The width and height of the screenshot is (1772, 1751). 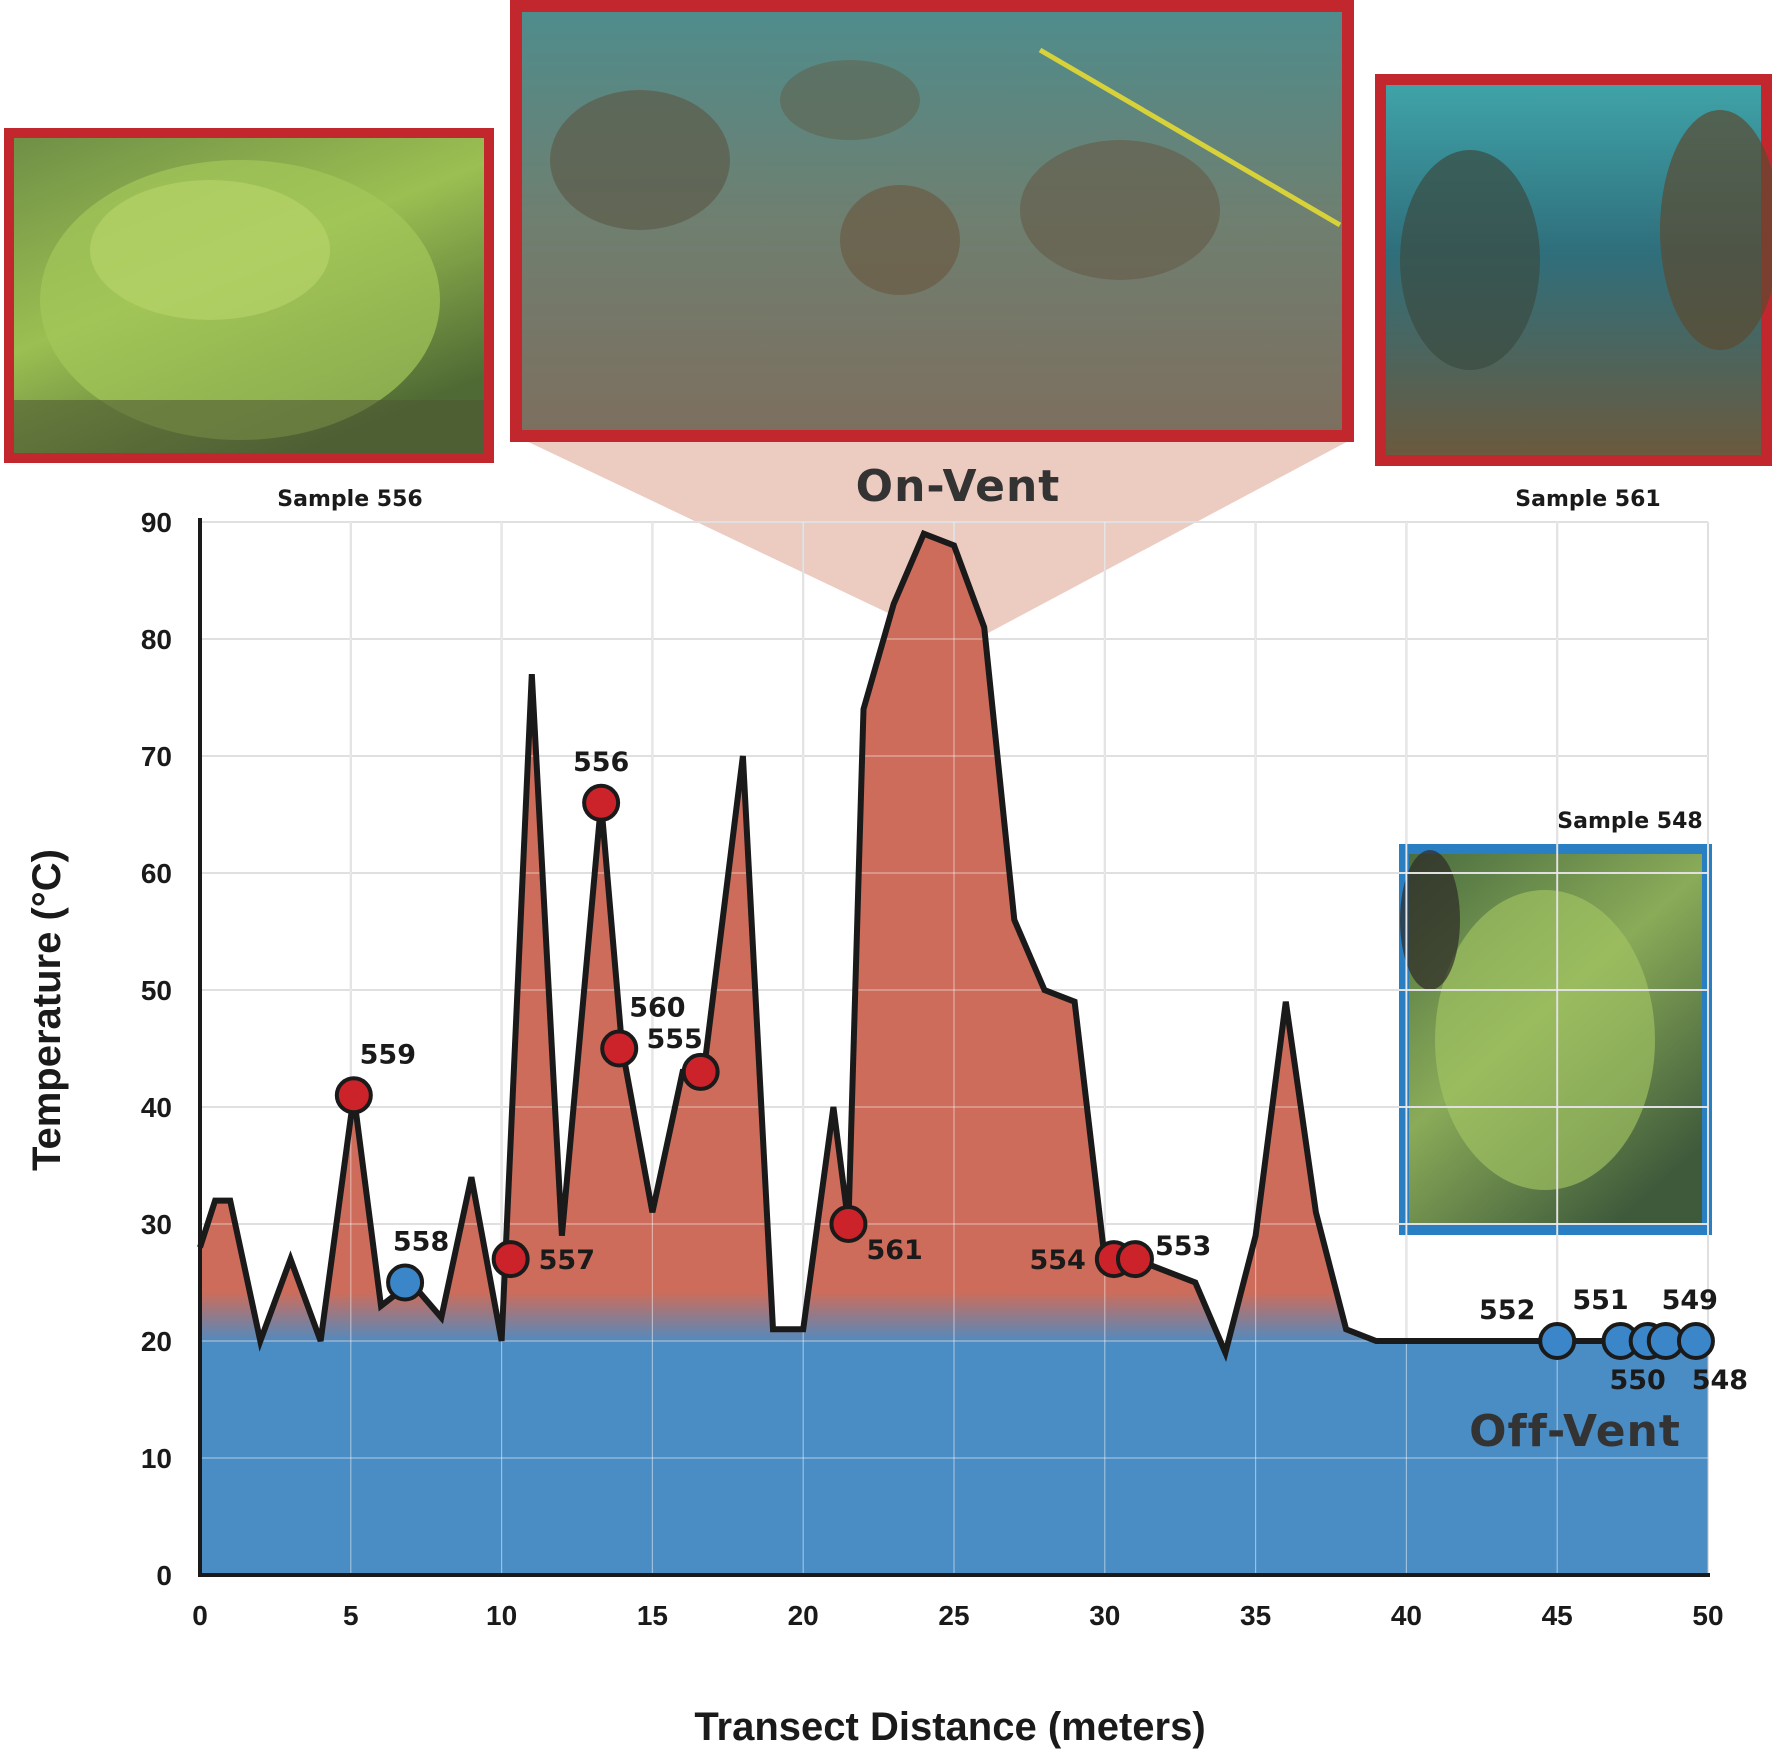 I want to click on y-tick-label: 20, so click(x=156, y=1341).